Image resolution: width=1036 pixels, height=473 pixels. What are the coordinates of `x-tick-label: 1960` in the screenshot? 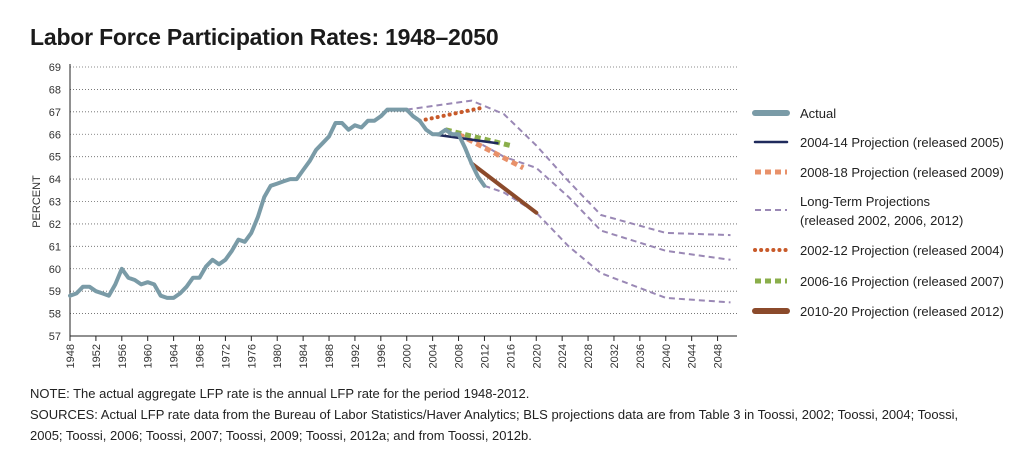 It's located at (149, 356).